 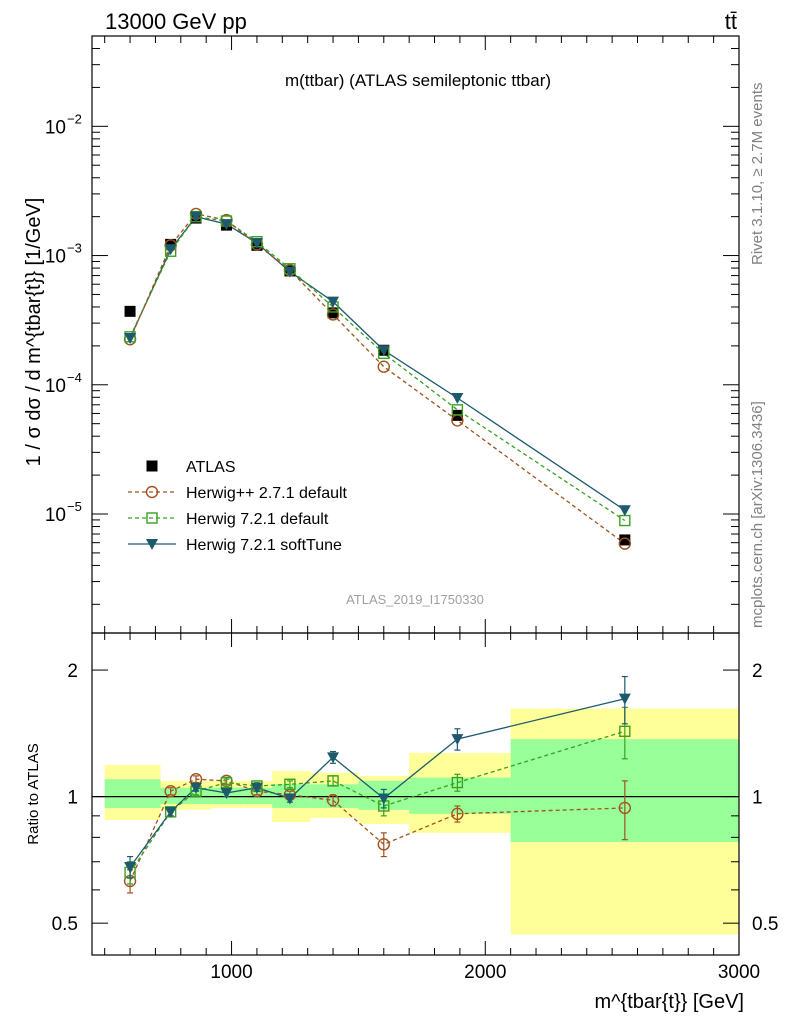 What do you see at coordinates (731, 21) in the screenshot?
I see `header-right: tt̄` at bounding box center [731, 21].